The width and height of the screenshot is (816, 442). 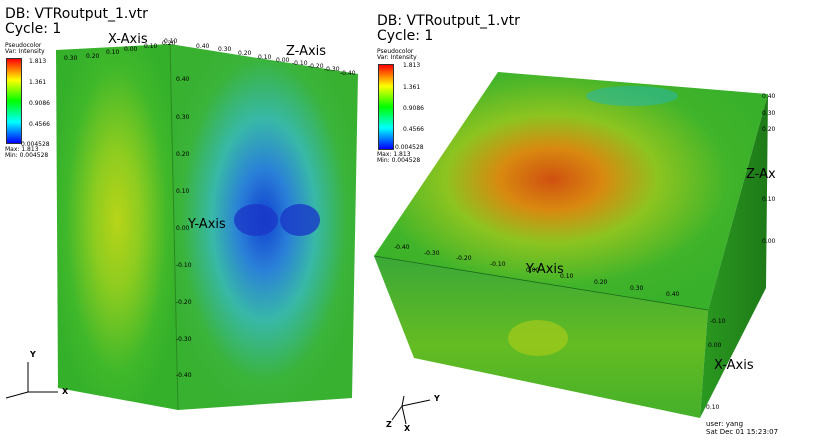 What do you see at coordinates (742, 432) in the screenshot?
I see `timestamp-label: Sat Dec 01 15:23:07` at bounding box center [742, 432].